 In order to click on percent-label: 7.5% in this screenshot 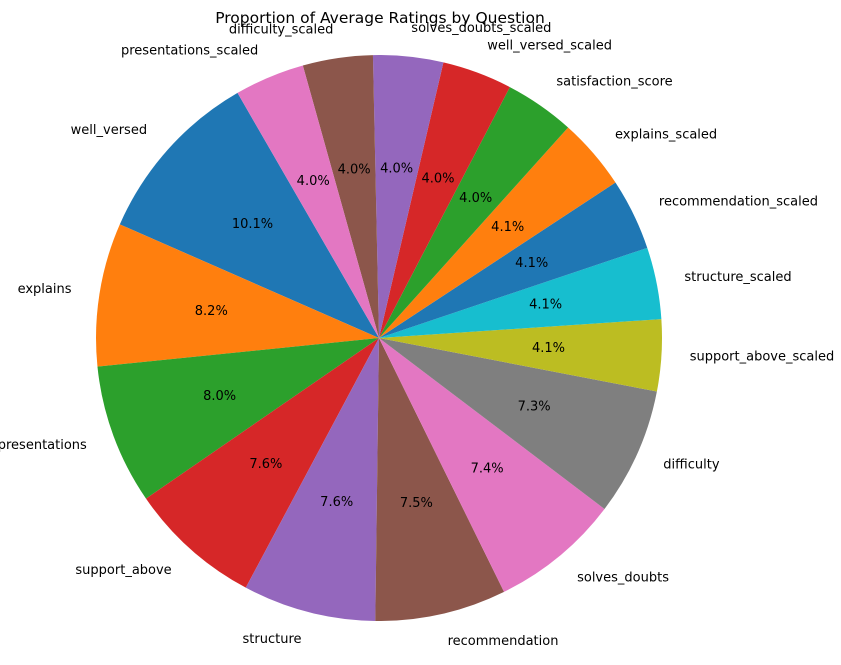, I will do `click(416, 503)`.